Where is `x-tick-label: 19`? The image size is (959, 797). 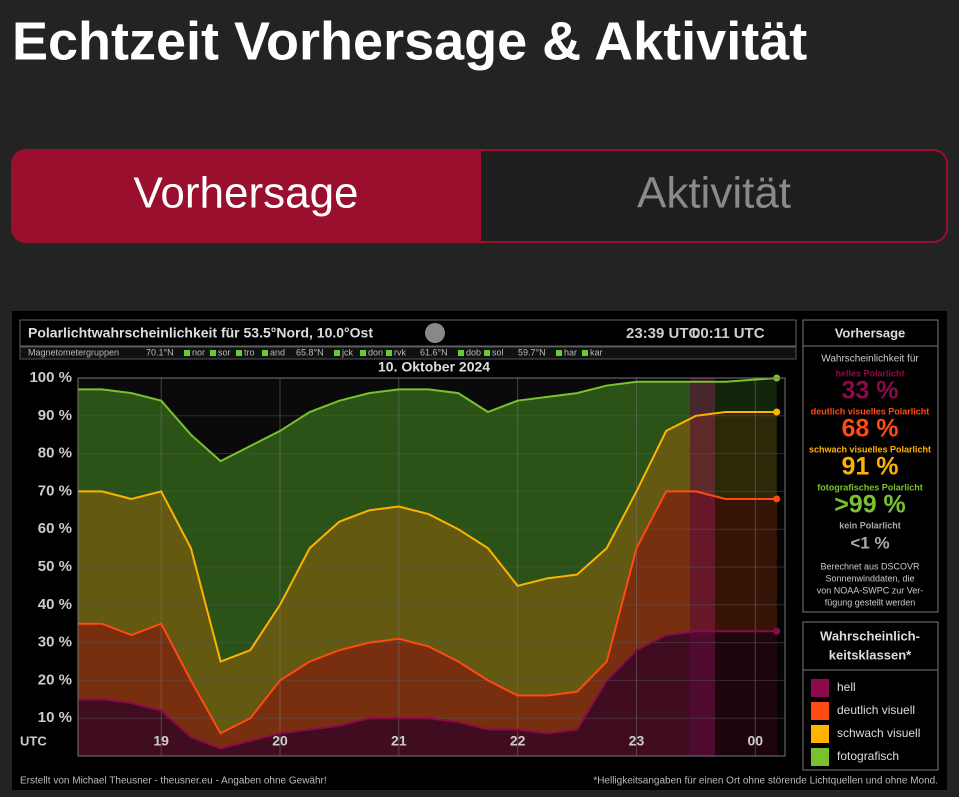
x-tick-label: 19 is located at coordinates (161, 741).